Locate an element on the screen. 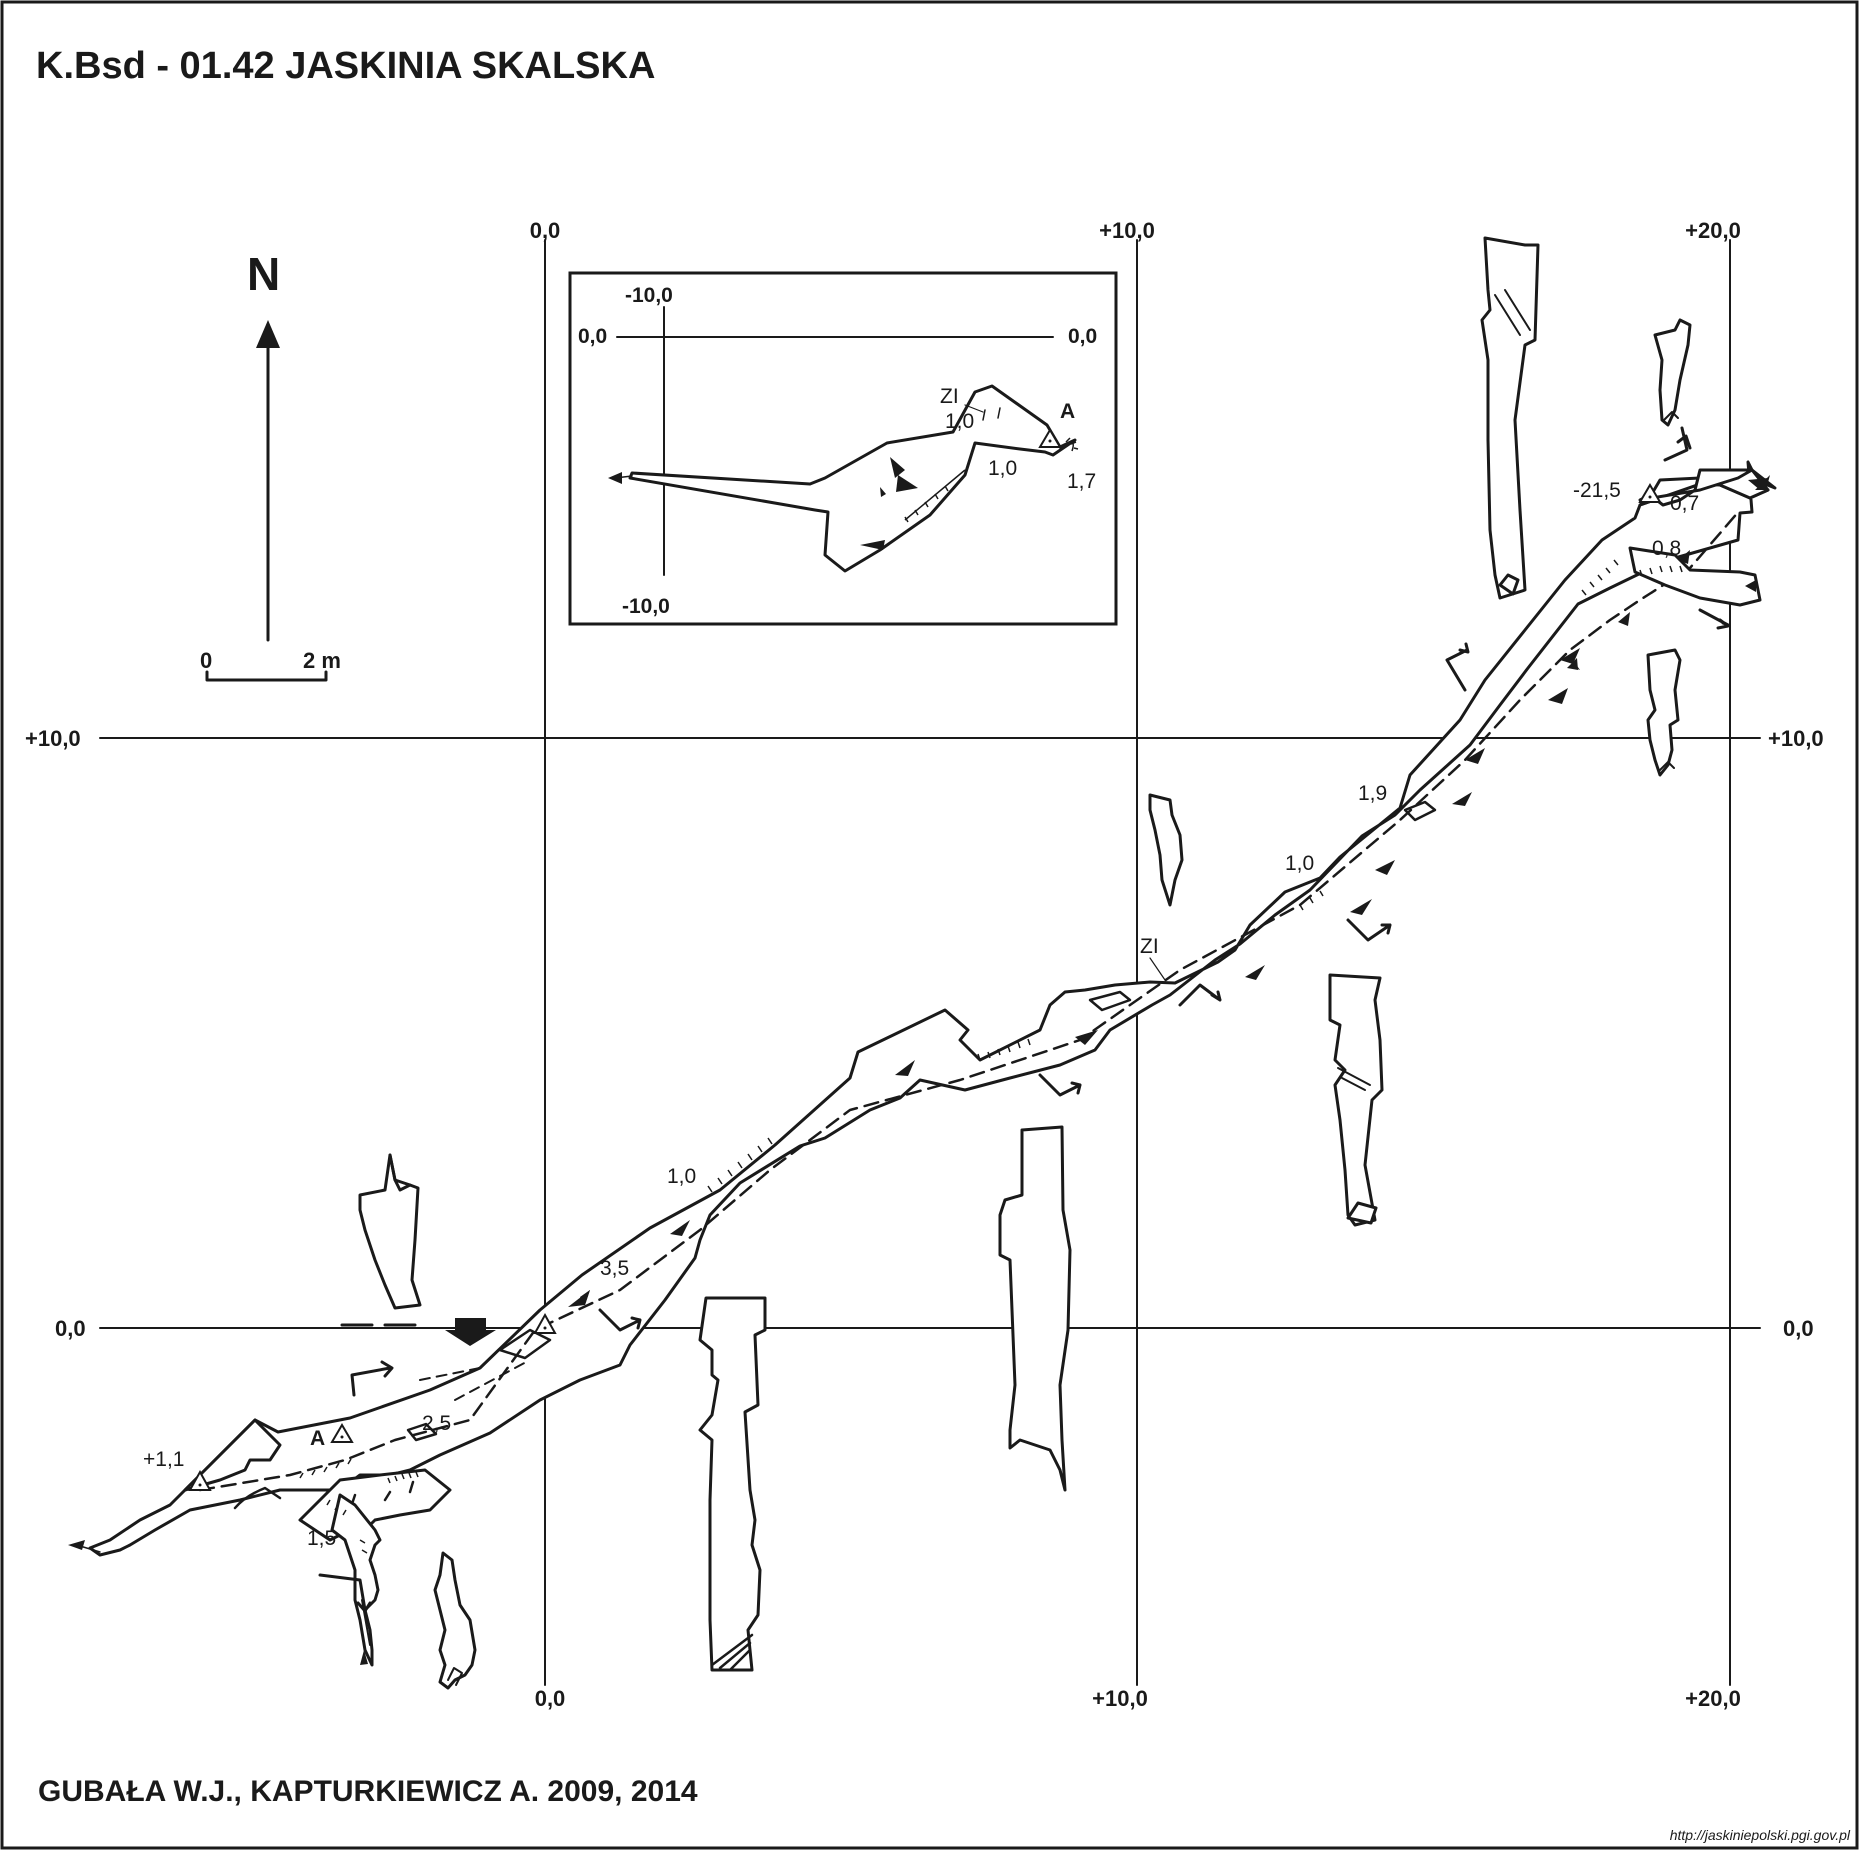 The width and height of the screenshot is (1859, 1850). label-0-8: 0,8 is located at coordinates (1666, 548).